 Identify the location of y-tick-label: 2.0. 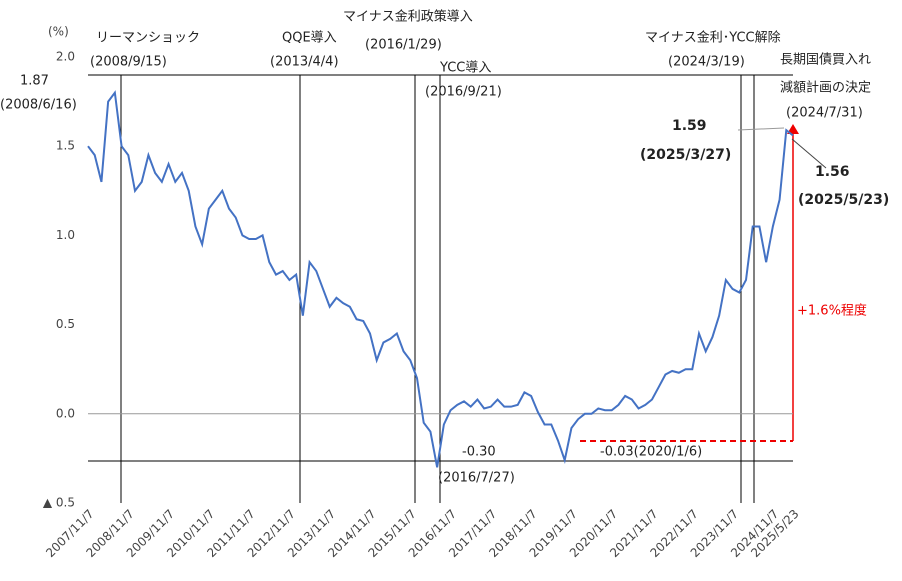
(65, 57).